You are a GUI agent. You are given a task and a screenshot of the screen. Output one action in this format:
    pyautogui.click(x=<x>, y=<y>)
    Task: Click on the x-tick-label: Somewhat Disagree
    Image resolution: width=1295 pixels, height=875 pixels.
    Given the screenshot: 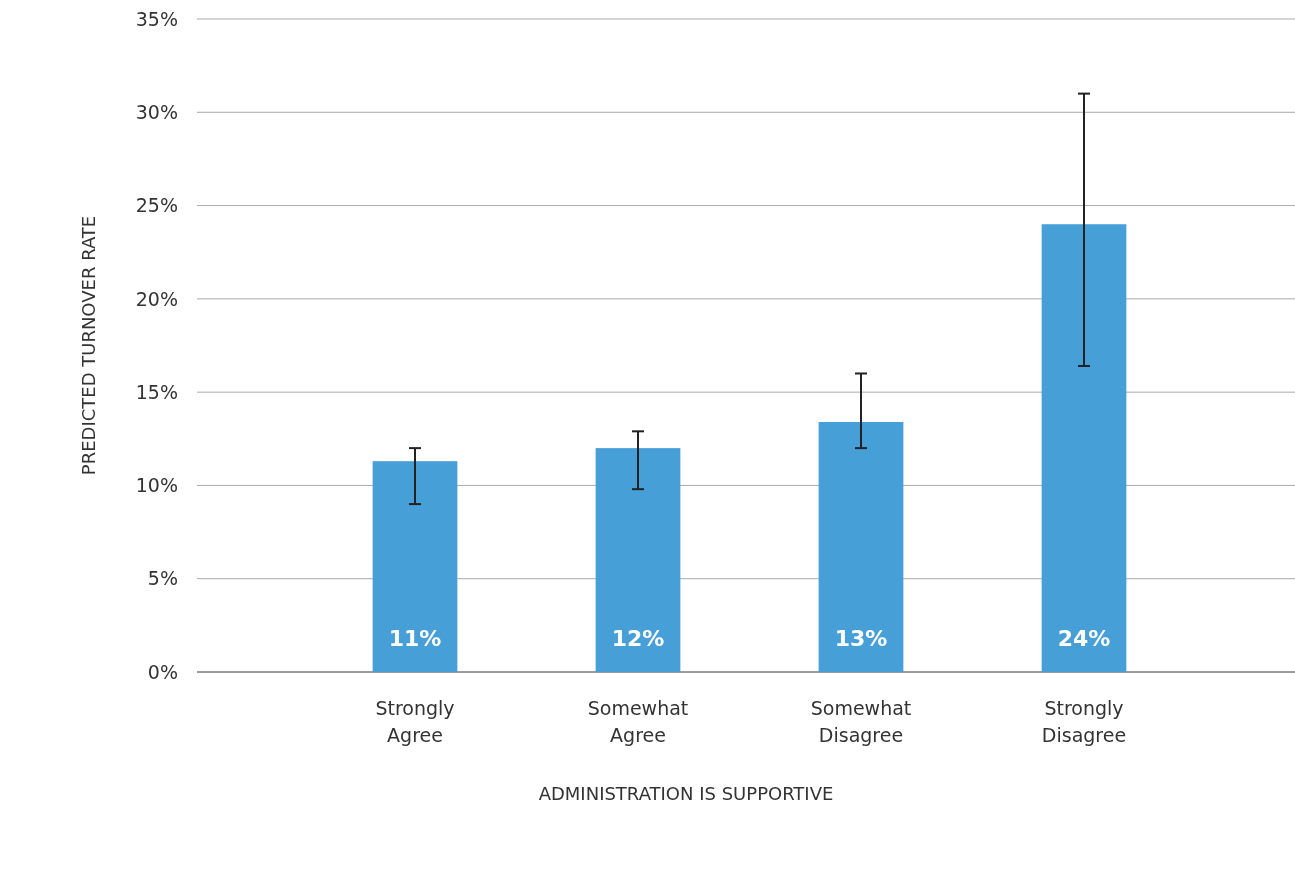 What is the action you would take?
    pyautogui.click(x=861, y=721)
    